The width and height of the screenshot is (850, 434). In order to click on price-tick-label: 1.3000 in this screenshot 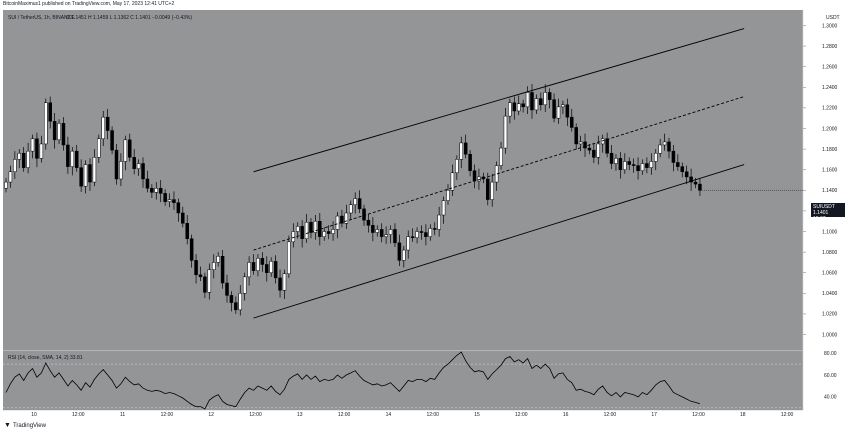, I will do `click(830, 26)`.